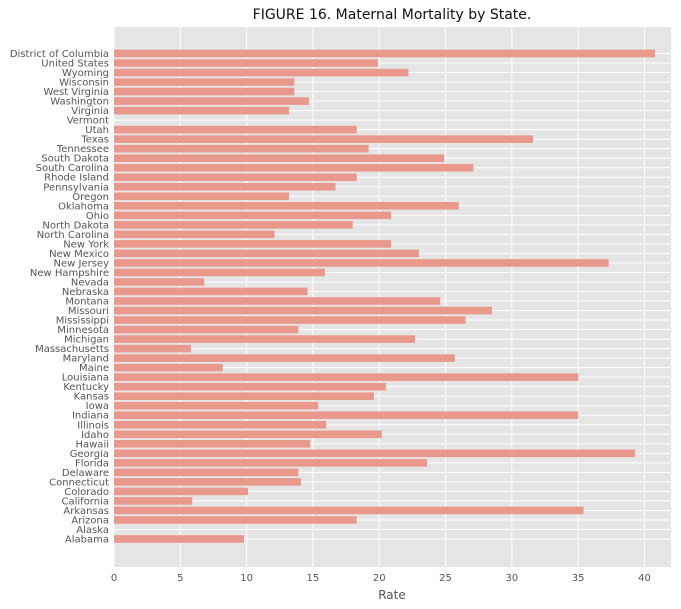  What do you see at coordinates (79, 254) in the screenshot?
I see `y-tick-label: New Mexico` at bounding box center [79, 254].